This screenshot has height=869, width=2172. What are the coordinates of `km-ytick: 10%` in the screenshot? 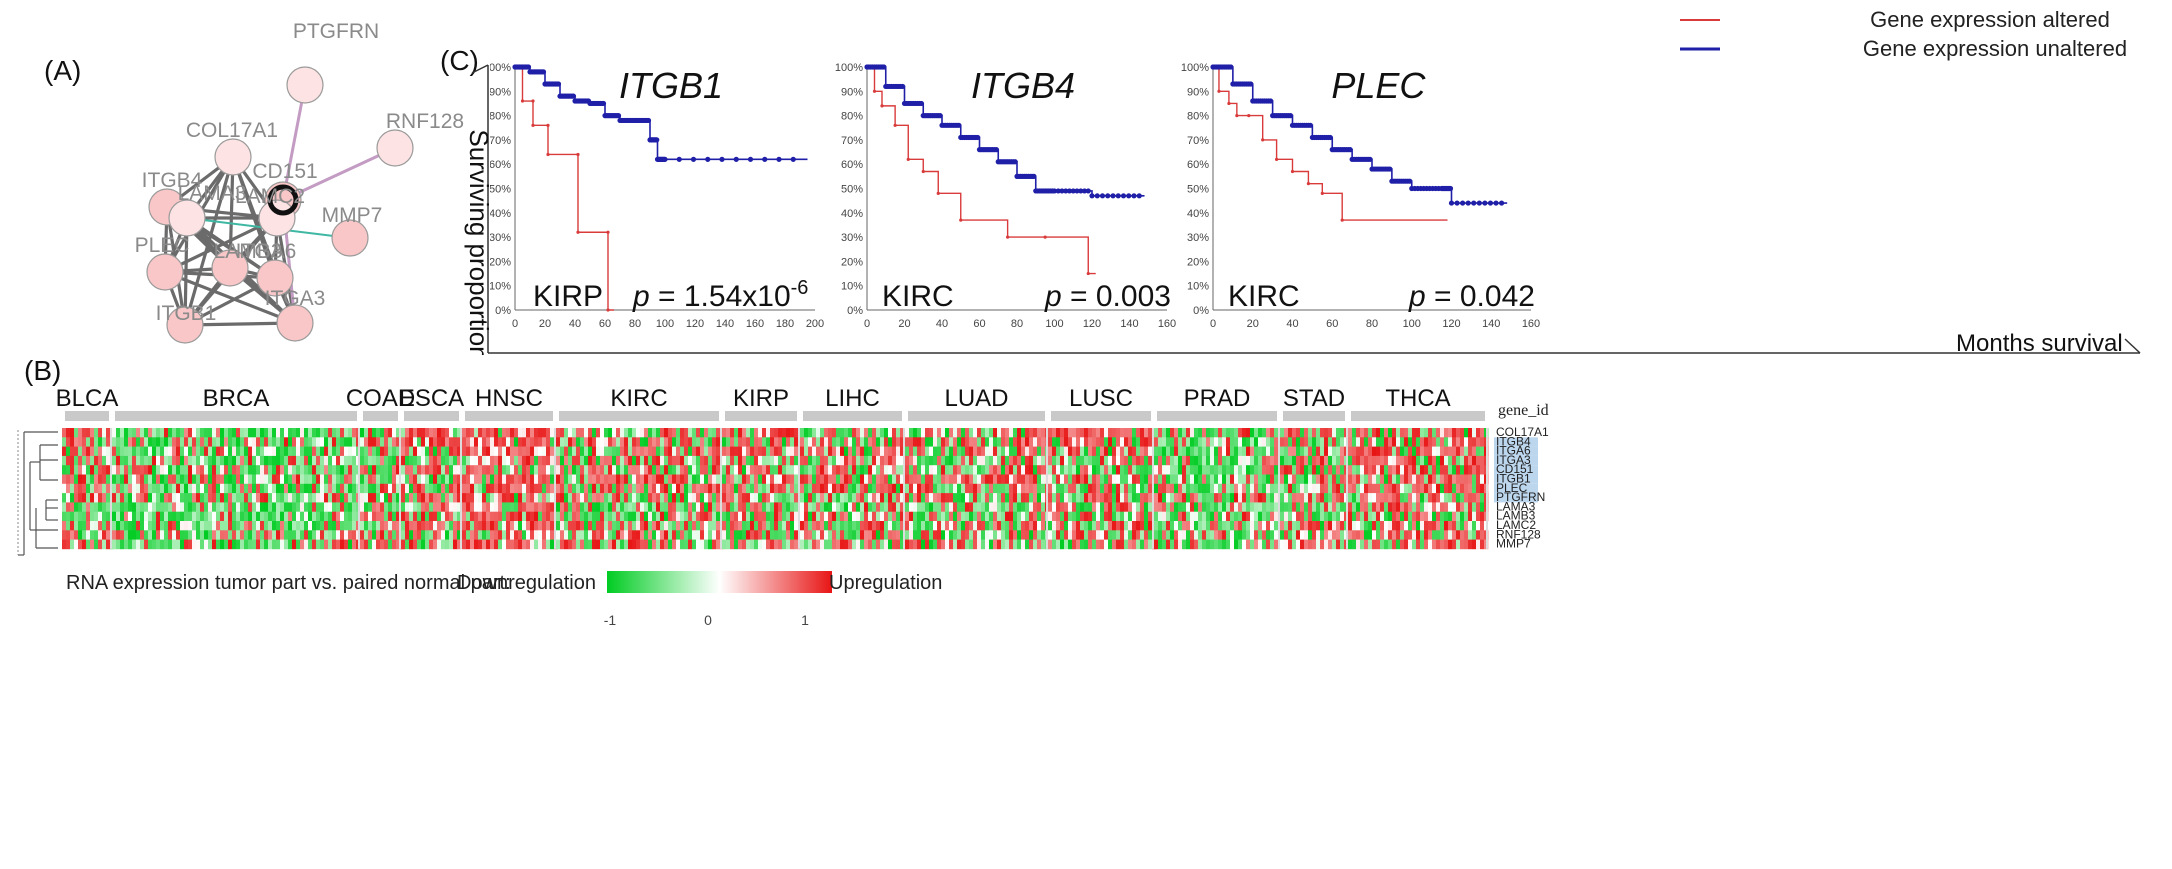 It's located at (1198, 287).